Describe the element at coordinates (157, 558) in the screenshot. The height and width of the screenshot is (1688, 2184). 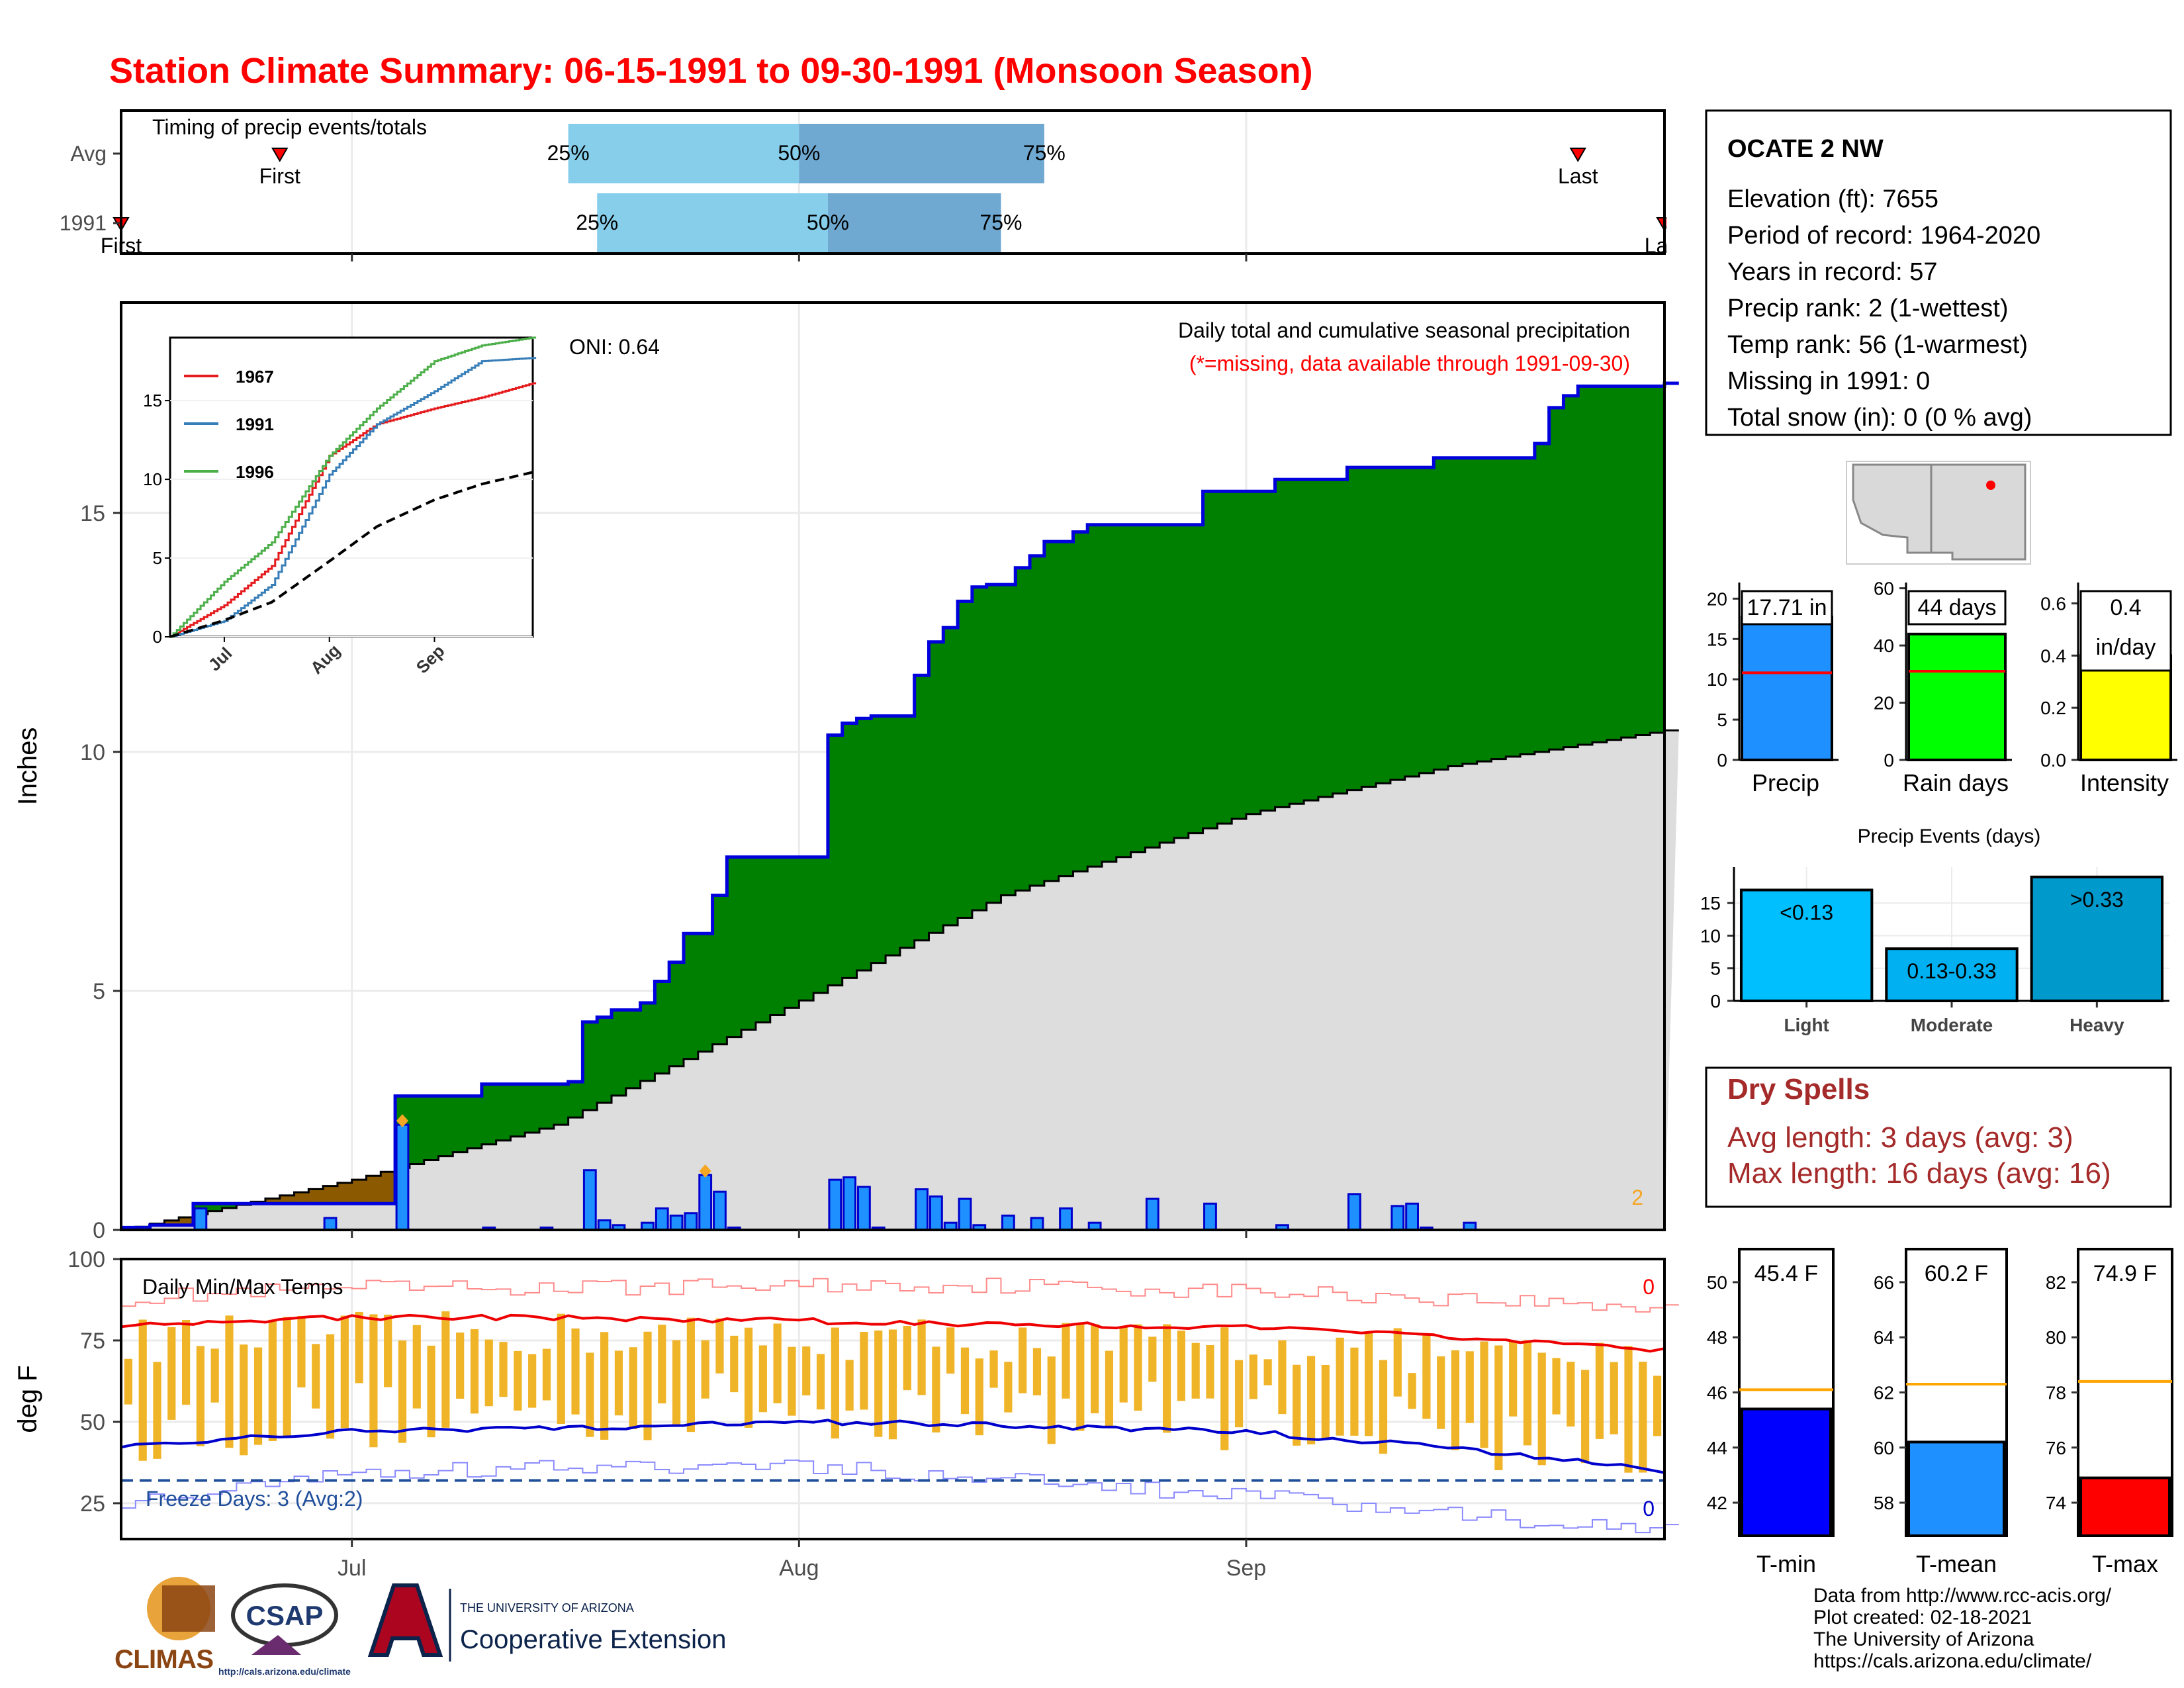
I see `inset-y-tick-label: 5` at that location.